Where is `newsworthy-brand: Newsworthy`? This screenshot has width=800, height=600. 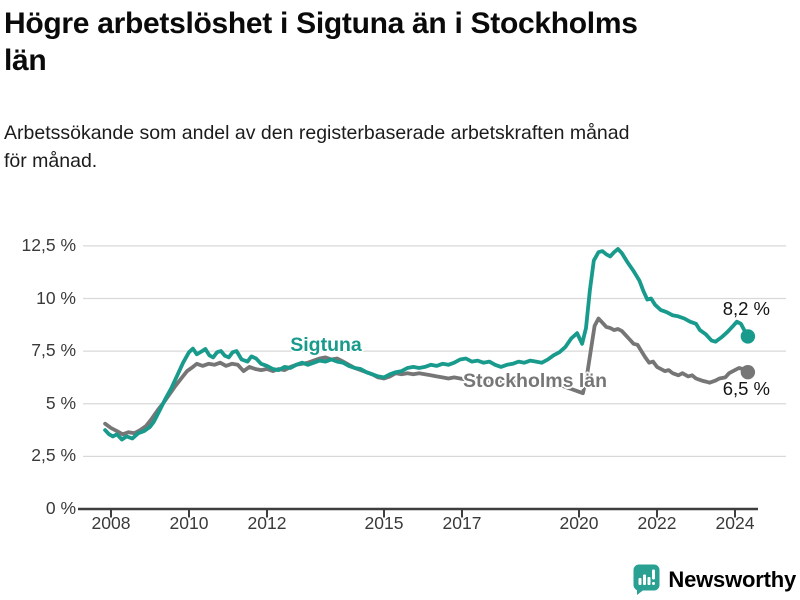 newsworthy-brand: Newsworthy is located at coordinates (714, 579).